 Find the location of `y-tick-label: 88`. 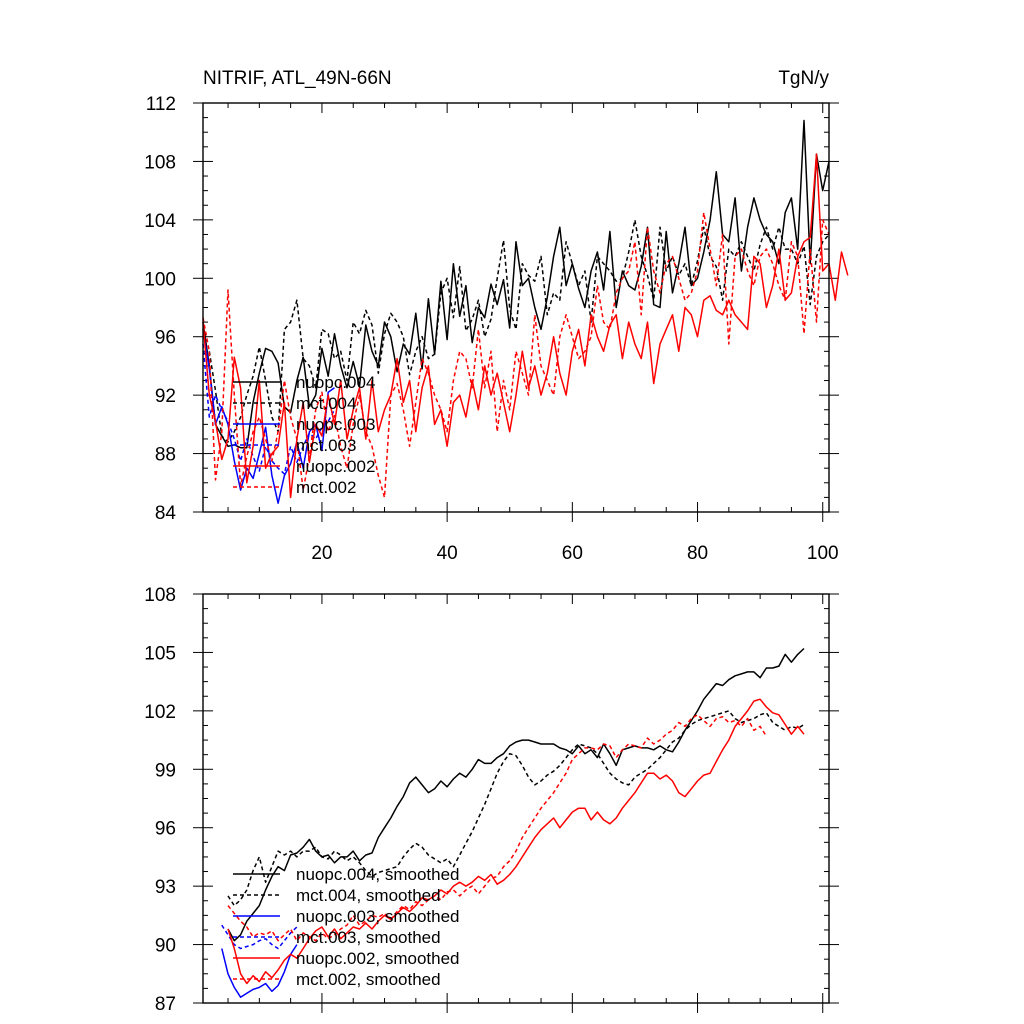

y-tick-label: 88 is located at coordinates (165, 455).